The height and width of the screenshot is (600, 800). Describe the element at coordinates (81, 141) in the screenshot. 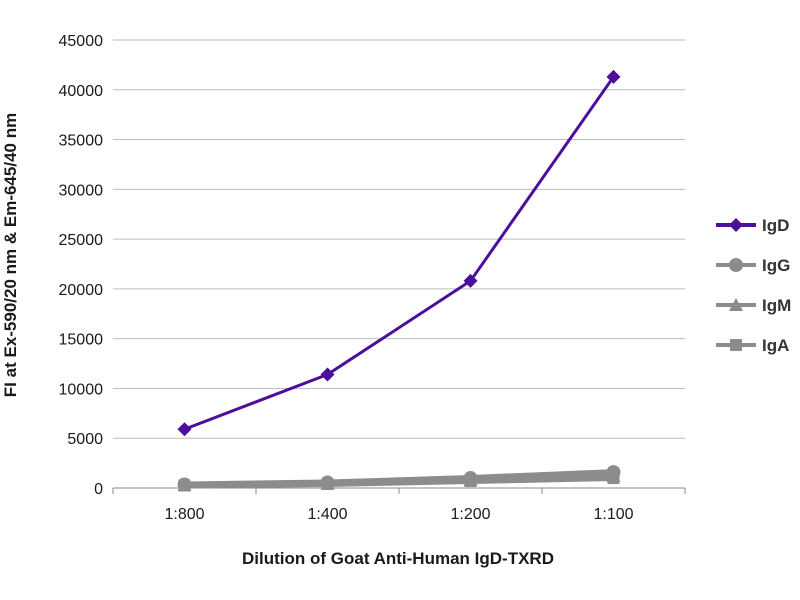

I see `y-tick-label: 35000` at that location.